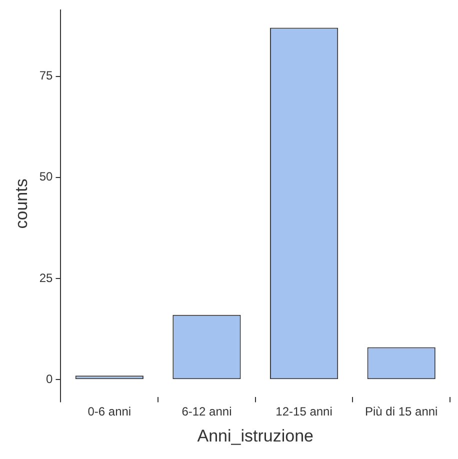 The height and width of the screenshot is (459, 458). I want to click on x-tick-label: Più di 15 anni, so click(401, 411).